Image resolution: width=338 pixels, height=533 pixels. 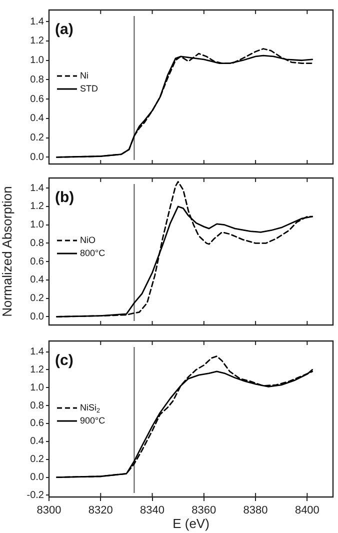 What do you see at coordinates (64, 197) in the screenshot?
I see `annotation: (b)` at bounding box center [64, 197].